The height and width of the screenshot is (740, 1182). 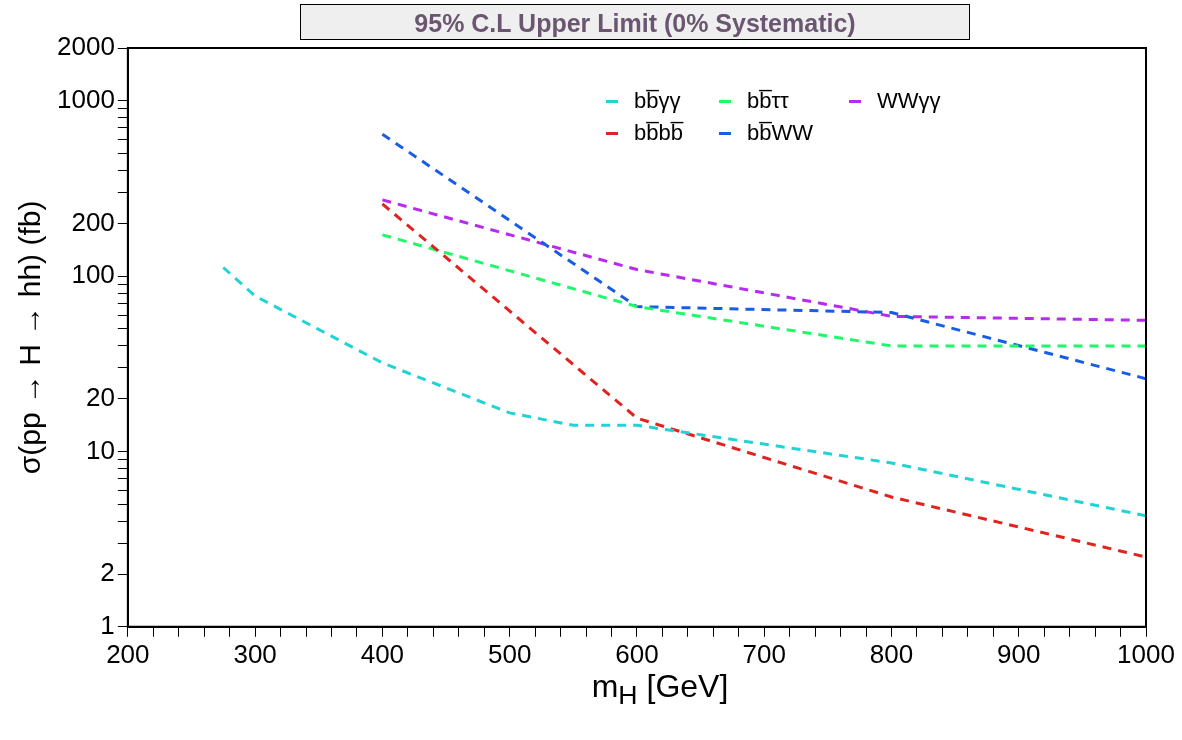 I want to click on x-tick-label: 400, so click(x=382, y=653).